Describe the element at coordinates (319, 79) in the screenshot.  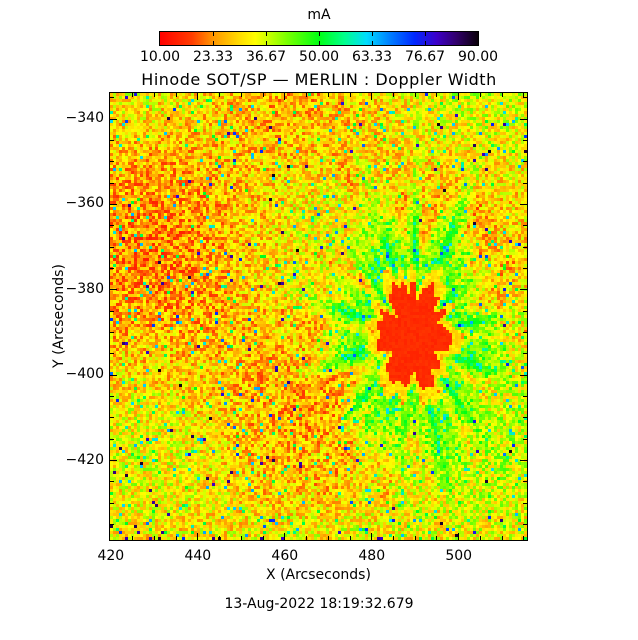
I see `plot-title: Hinode SOT/SP — MERLIN : Doppler Width` at that location.